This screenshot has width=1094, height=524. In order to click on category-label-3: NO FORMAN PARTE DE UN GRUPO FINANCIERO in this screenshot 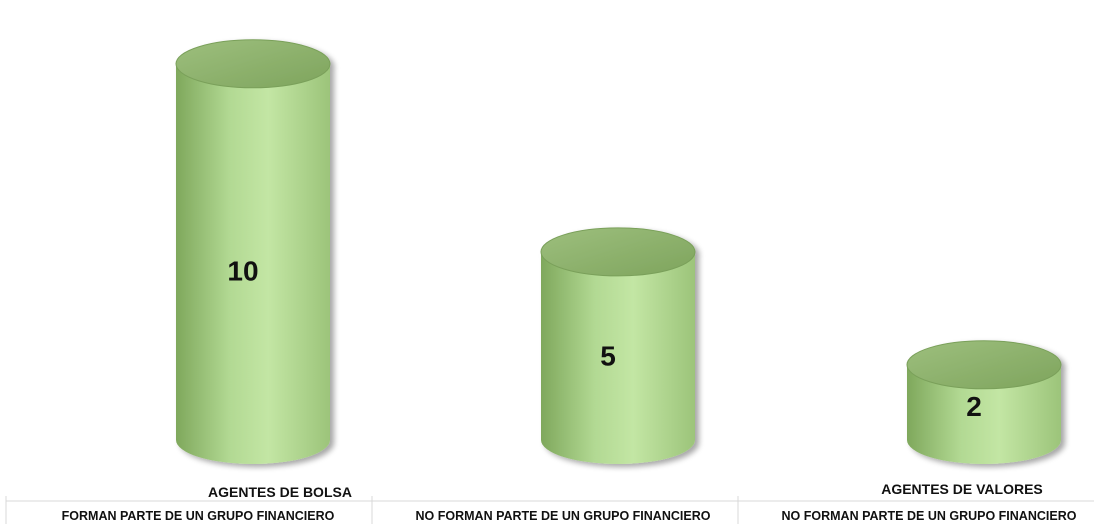, I will do `click(929, 516)`.